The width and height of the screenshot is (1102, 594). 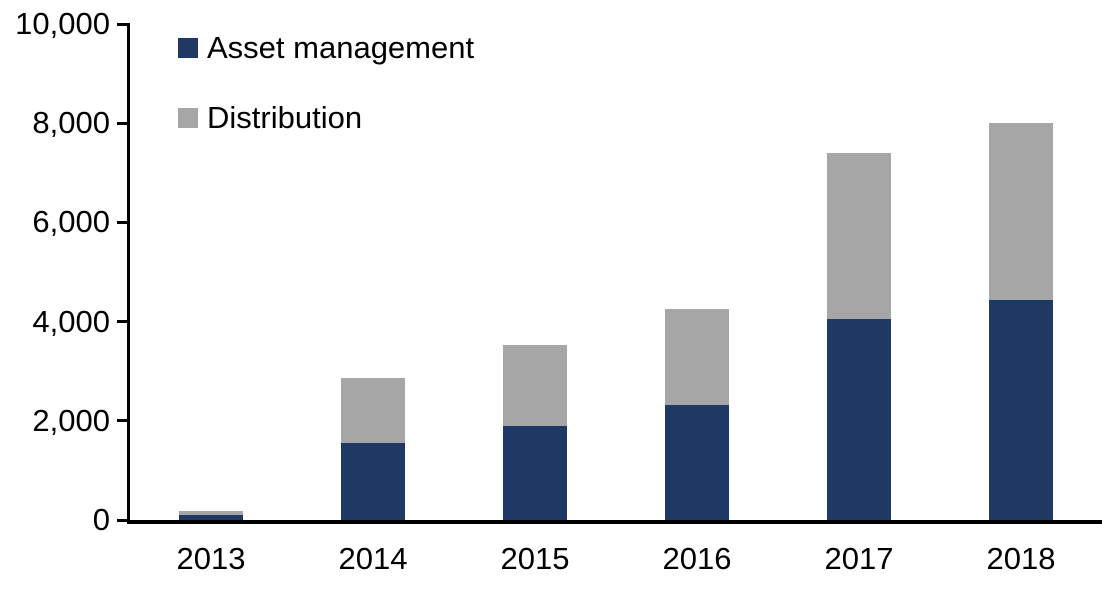 What do you see at coordinates (188, 118) in the screenshot?
I see `legend-swatch-distribution` at bounding box center [188, 118].